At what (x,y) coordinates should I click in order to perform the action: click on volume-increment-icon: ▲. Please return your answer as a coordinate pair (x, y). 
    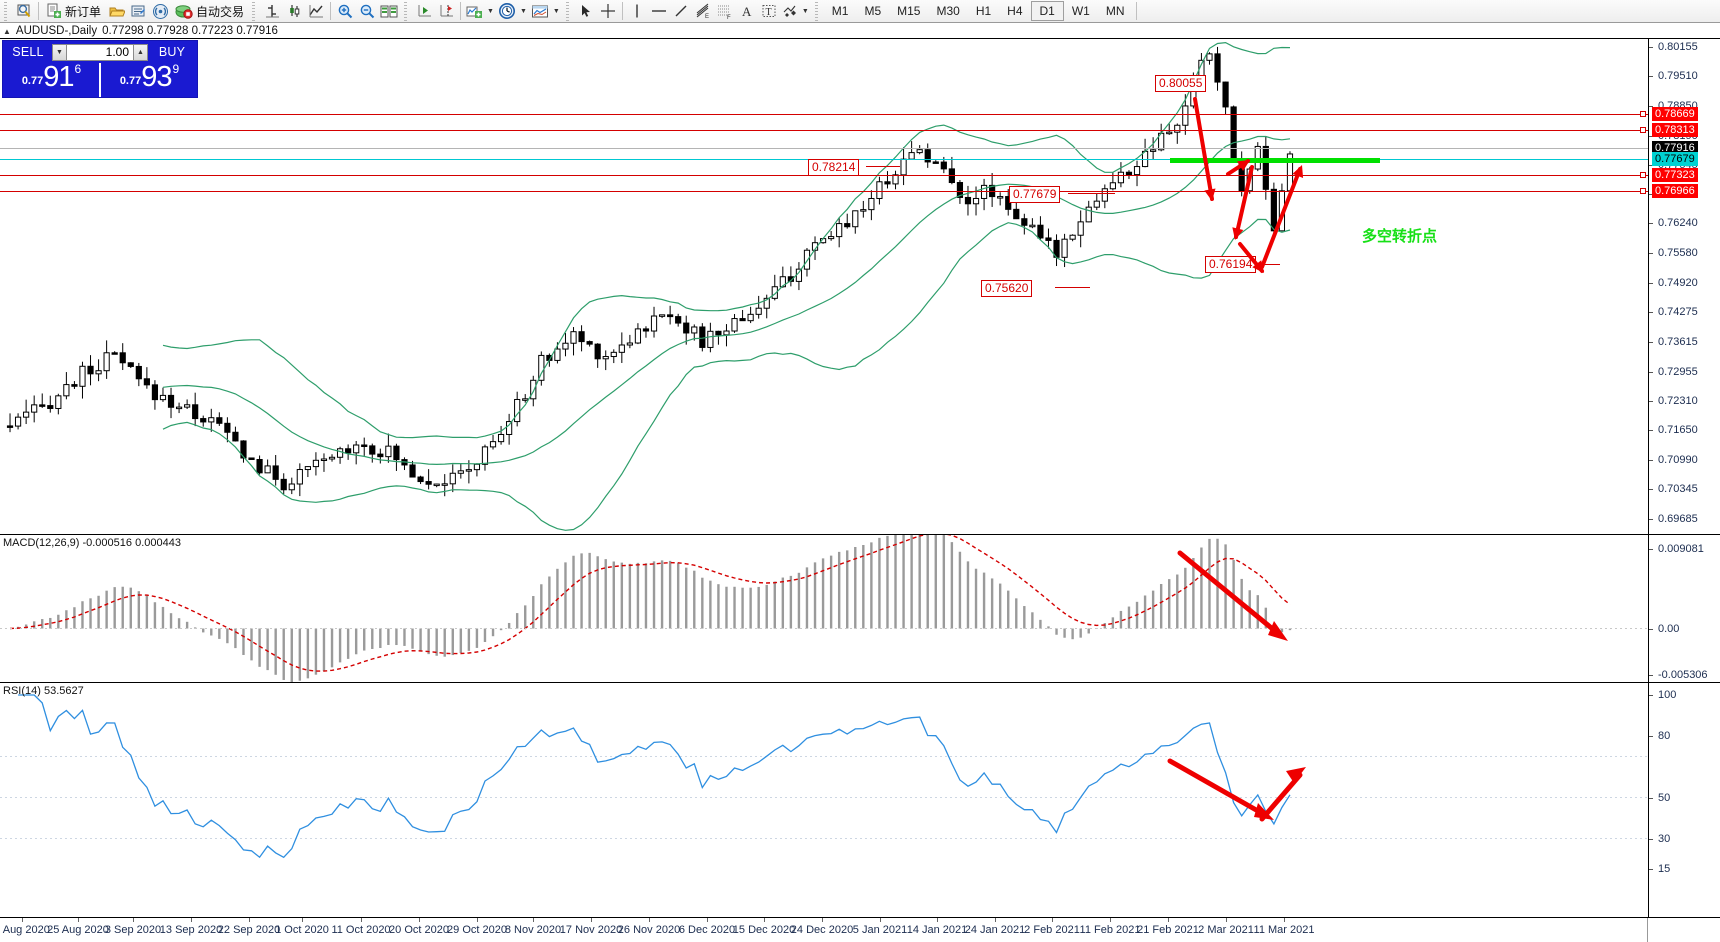
    Looking at the image, I should click on (140, 52).